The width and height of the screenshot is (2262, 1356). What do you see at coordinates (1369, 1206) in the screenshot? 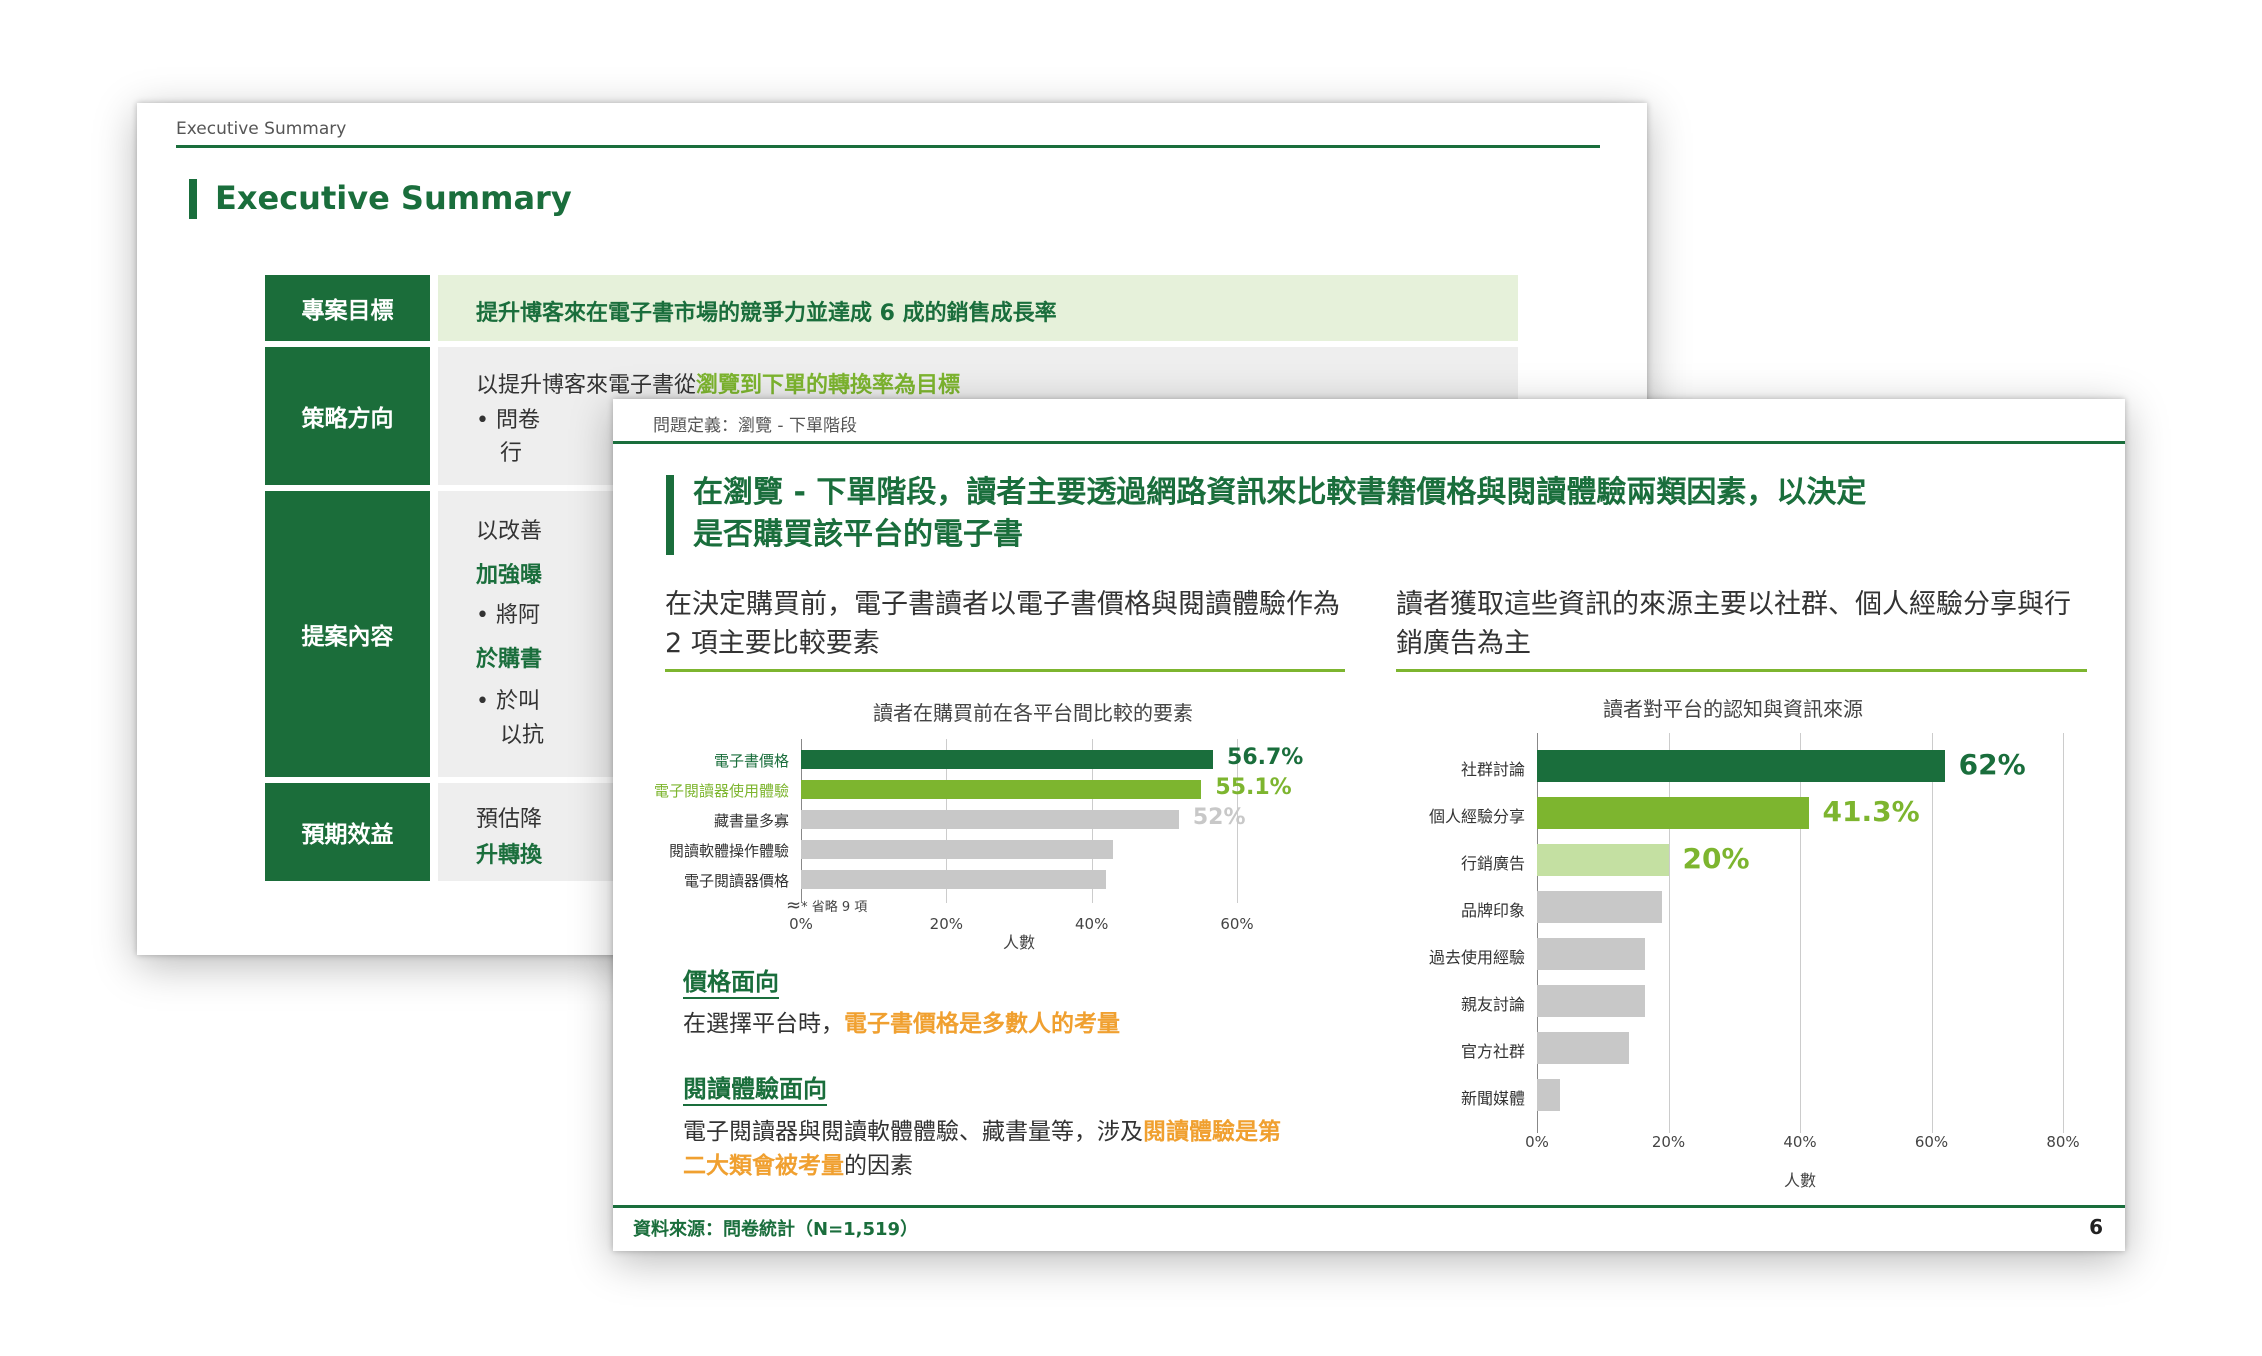
I see `footer-rule` at bounding box center [1369, 1206].